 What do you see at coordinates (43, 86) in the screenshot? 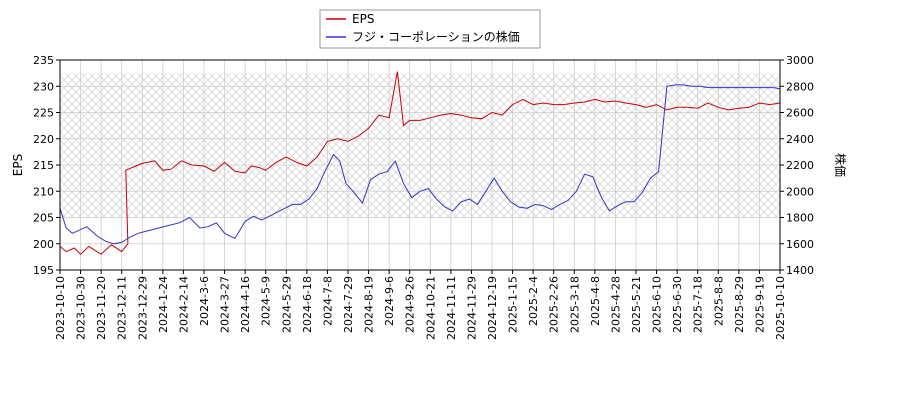
I see `left-tick-label: 230` at bounding box center [43, 86].